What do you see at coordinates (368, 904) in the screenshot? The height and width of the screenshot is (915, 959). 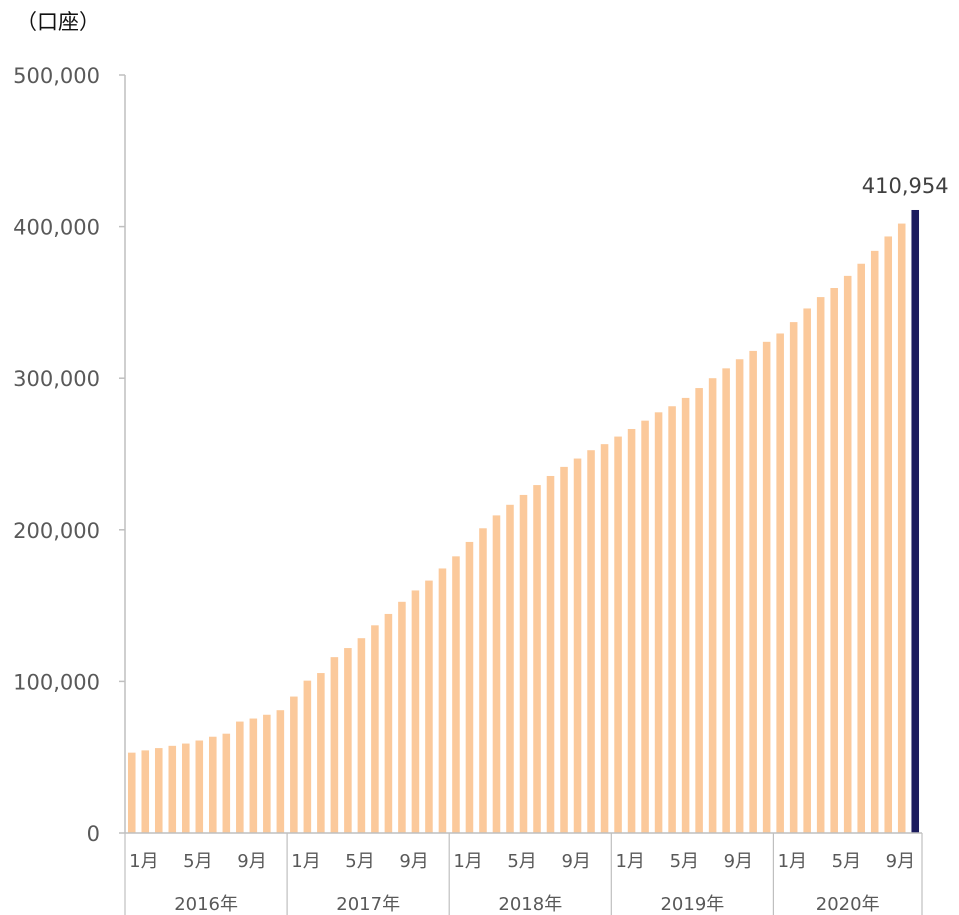 I see `x-year-label: 2017年` at bounding box center [368, 904].